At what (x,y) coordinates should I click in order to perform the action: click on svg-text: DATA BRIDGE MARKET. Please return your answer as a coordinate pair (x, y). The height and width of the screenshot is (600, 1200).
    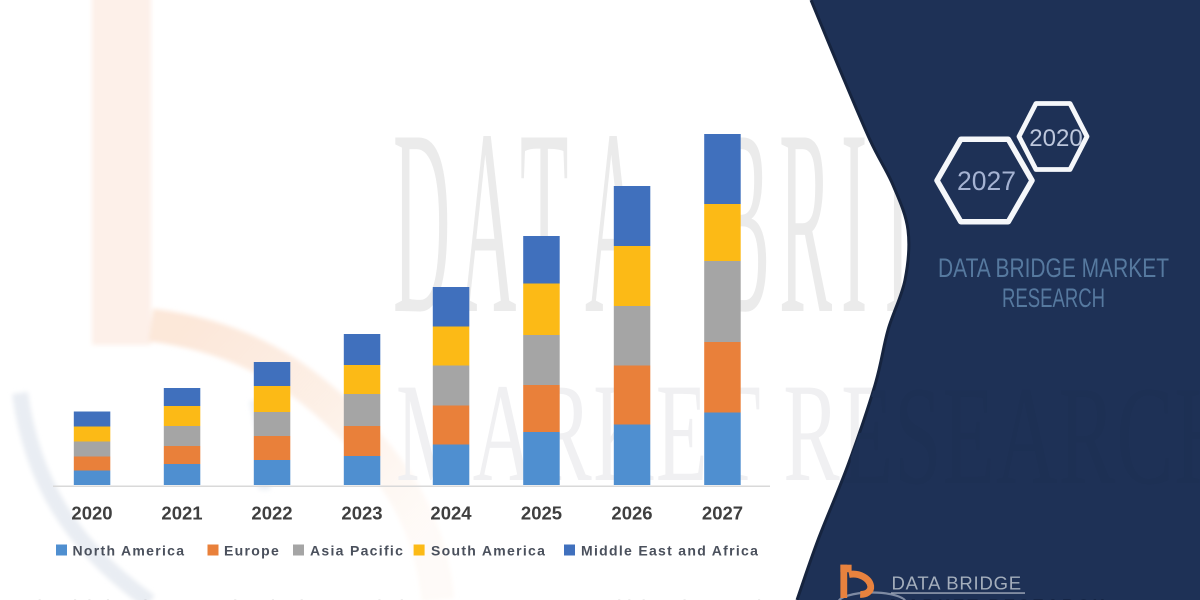
    Looking at the image, I should click on (1053, 268).